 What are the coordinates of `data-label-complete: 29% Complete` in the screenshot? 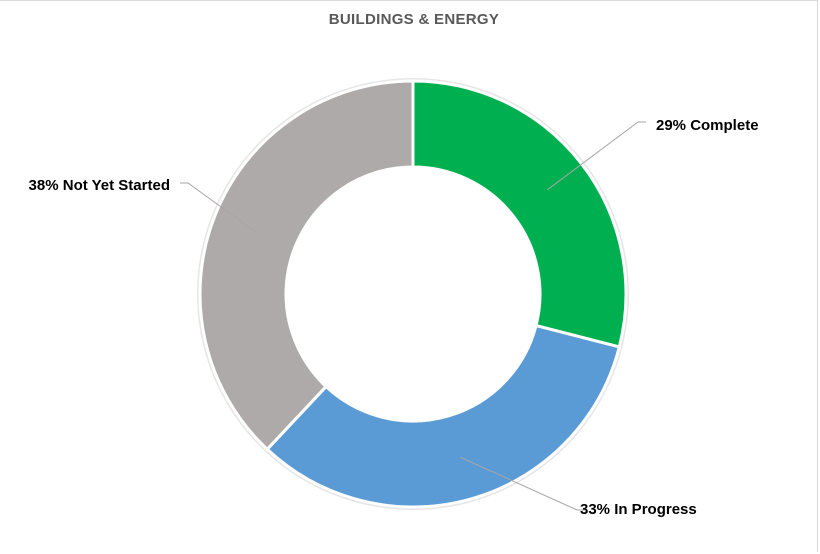 It's located at (707, 125).